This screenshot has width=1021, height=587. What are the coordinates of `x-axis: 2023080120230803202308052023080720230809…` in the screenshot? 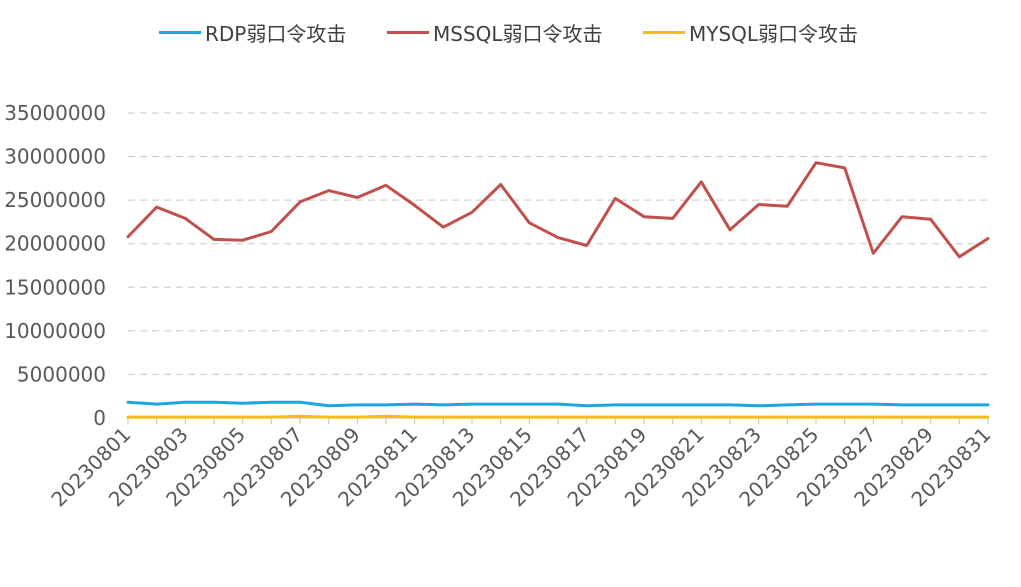 It's located at (520, 464).